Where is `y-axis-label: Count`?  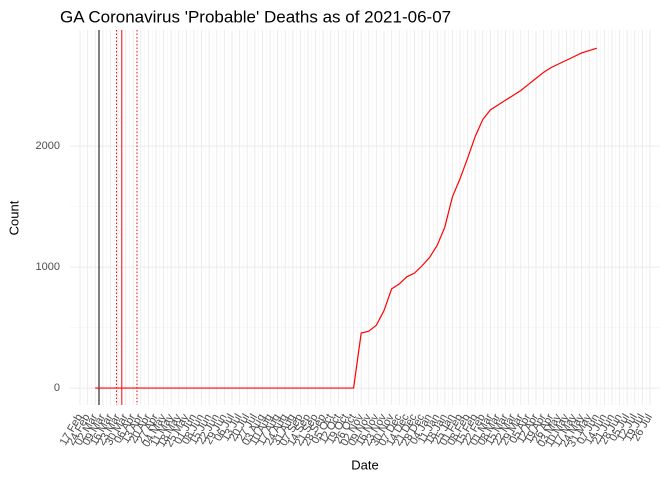
y-axis-label: Count is located at coordinates (13, 217).